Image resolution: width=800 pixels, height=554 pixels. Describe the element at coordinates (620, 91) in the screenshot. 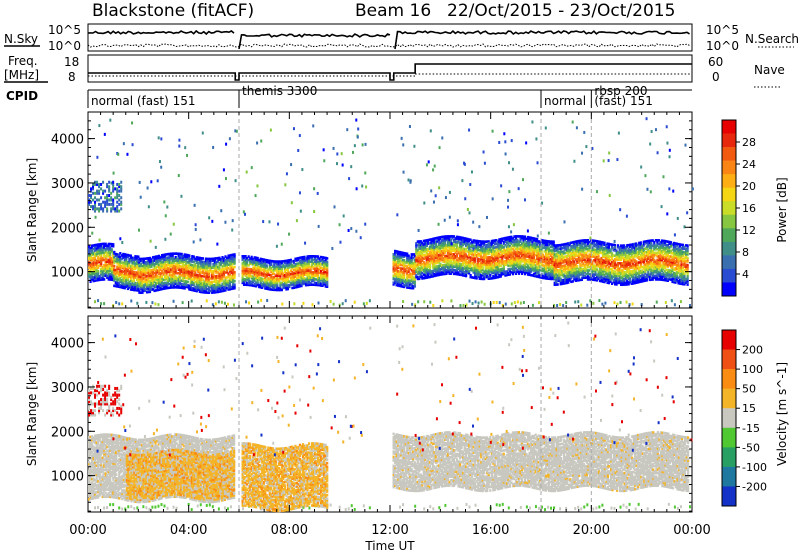

I see `cpid-segment-label: rbsp 200` at that location.